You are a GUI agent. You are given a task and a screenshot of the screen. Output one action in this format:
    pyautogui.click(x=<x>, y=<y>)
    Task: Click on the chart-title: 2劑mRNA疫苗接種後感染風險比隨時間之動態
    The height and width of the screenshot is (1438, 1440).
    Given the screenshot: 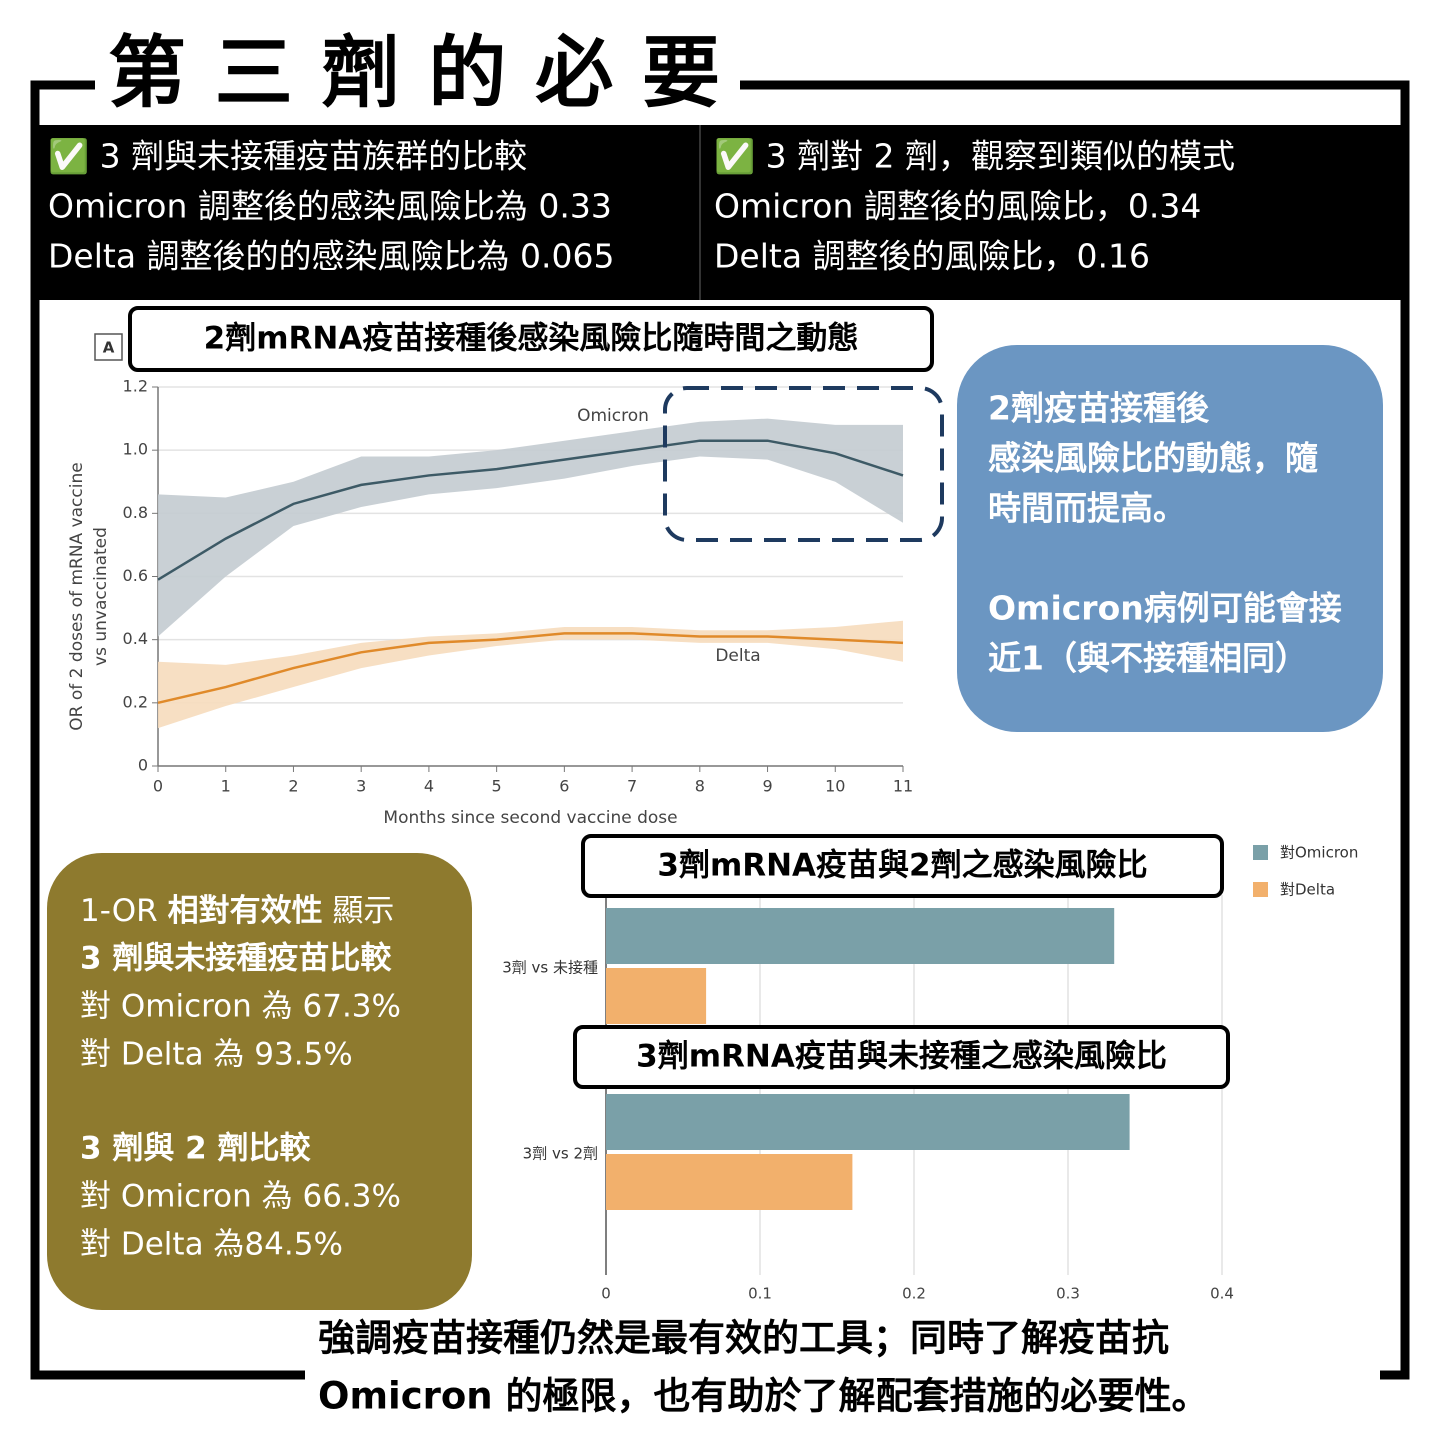 What is the action you would take?
    pyautogui.click(x=531, y=339)
    